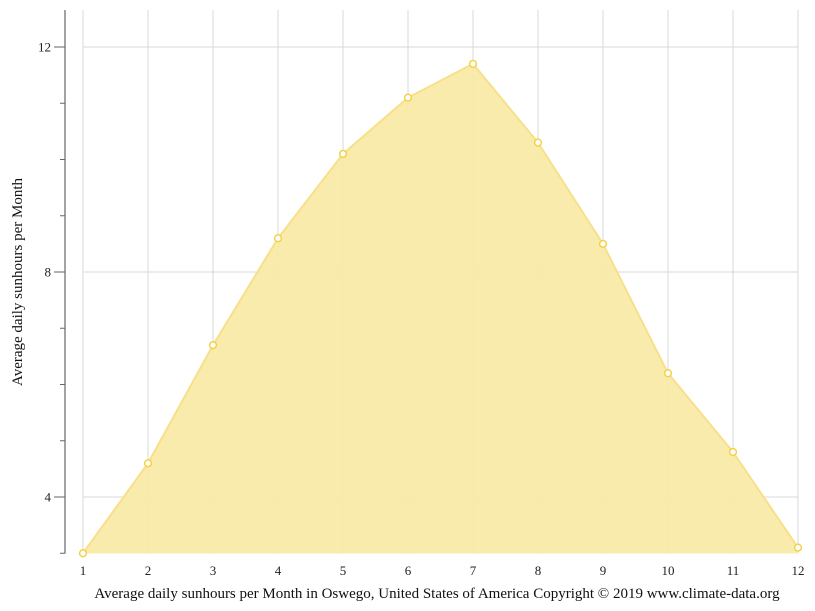 This screenshot has height=611, width=815. I want to click on x-tick-label: 5, so click(343, 570).